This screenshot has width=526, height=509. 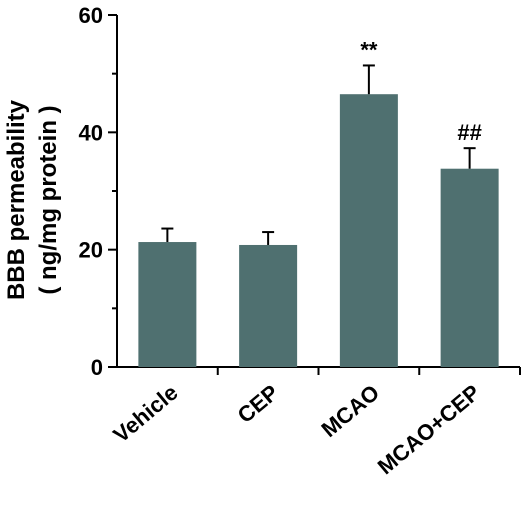 What do you see at coordinates (48, 199) in the screenshot?
I see `y-axis-title-line2: ( ng/mg protein )` at bounding box center [48, 199].